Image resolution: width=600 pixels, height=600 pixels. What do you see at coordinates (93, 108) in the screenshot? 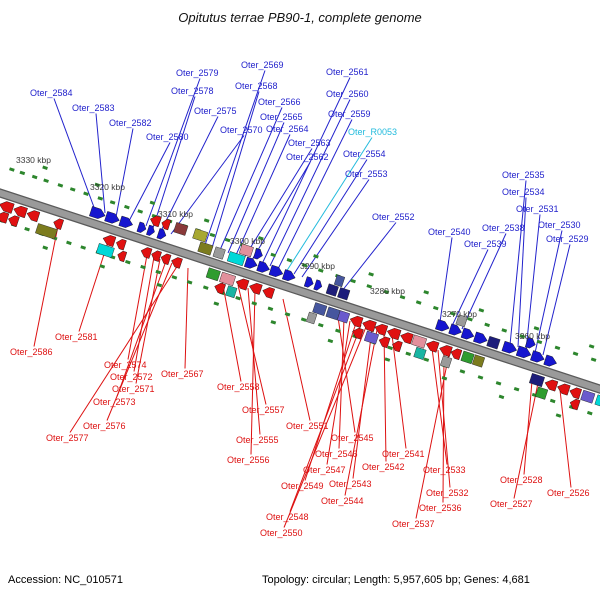
I see `gene-label-oter_2583: Oter_2583` at bounding box center [93, 108].